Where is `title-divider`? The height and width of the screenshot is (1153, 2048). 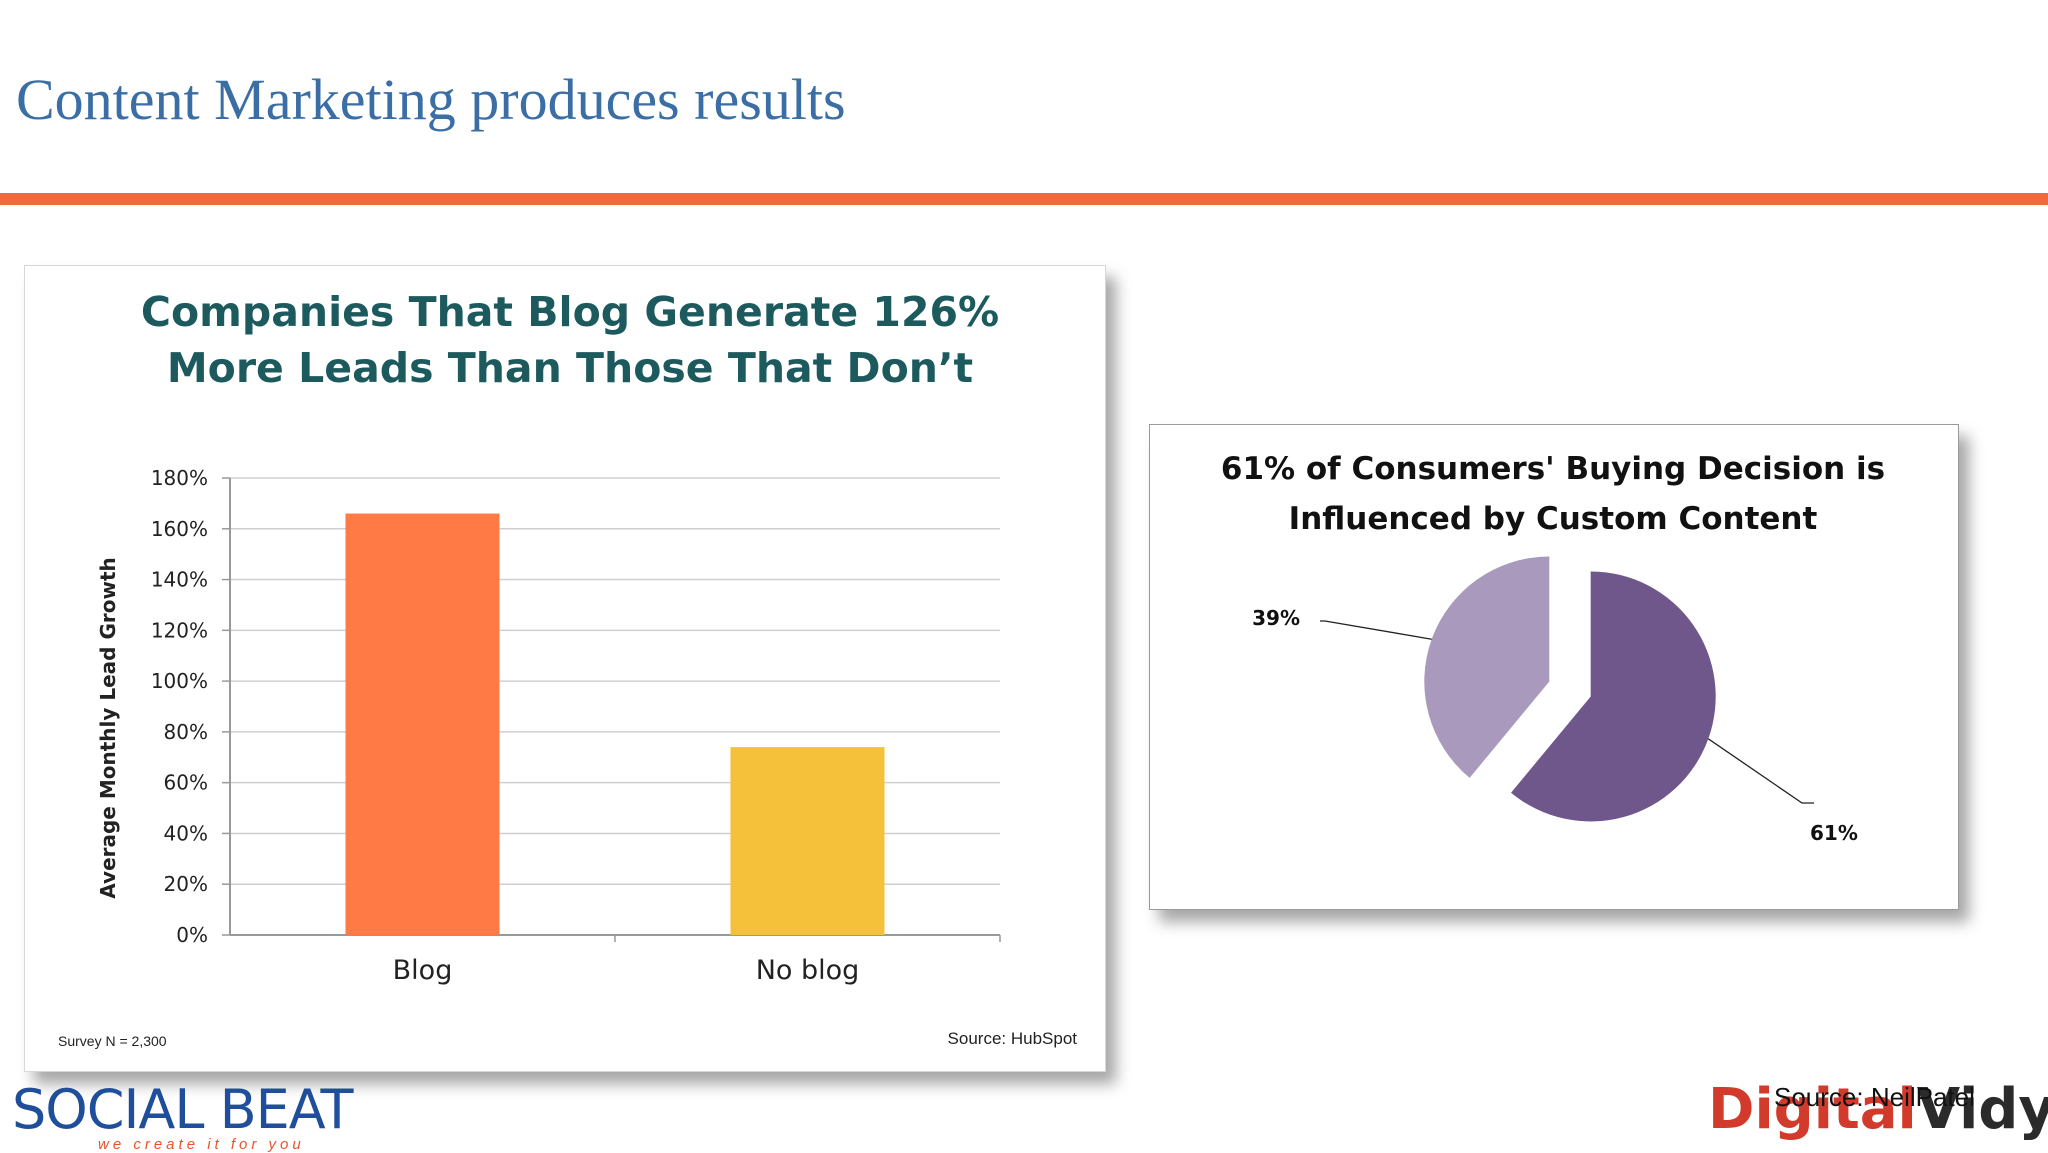 title-divider is located at coordinates (1024, 199).